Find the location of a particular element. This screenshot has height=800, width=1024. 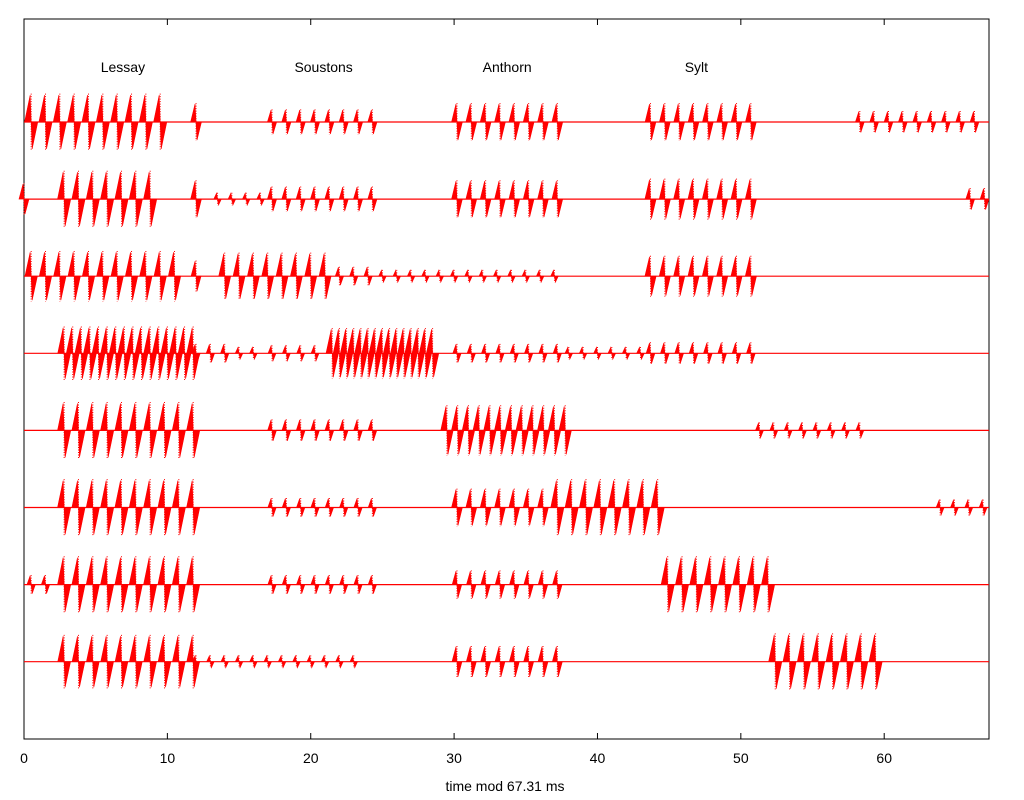

x-tick-label: 10 is located at coordinates (168, 758).